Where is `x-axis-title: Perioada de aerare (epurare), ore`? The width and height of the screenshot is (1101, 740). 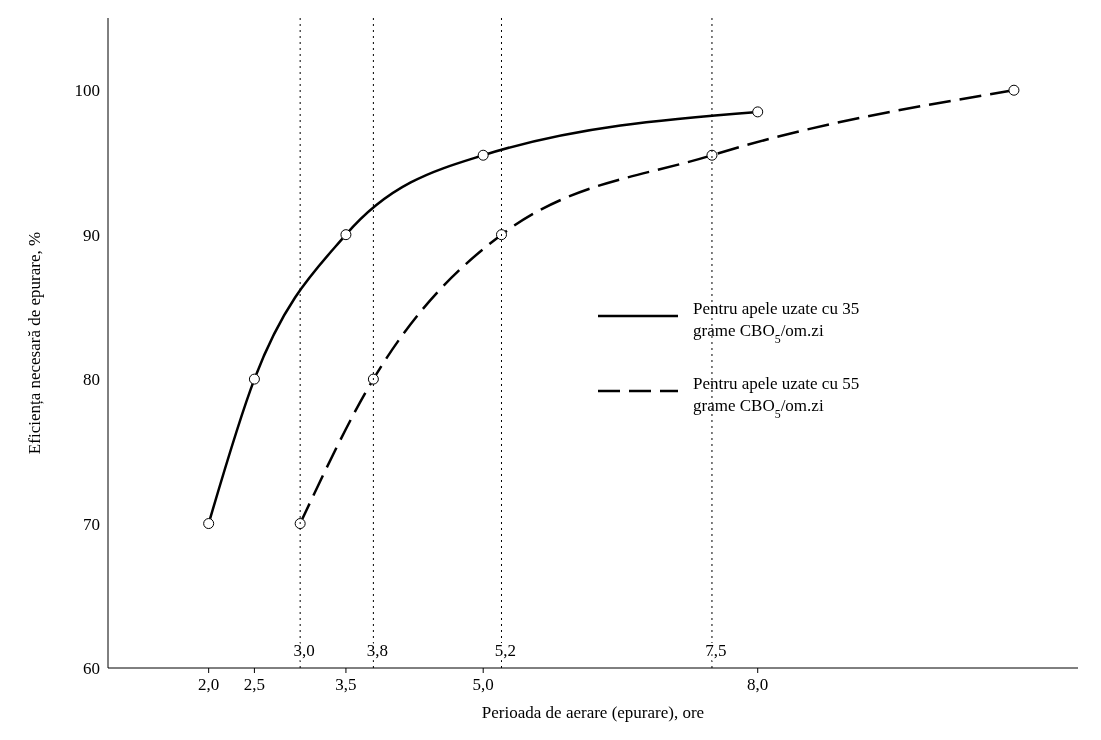 x-axis-title: Perioada de aerare (epurare), ore is located at coordinates (593, 712).